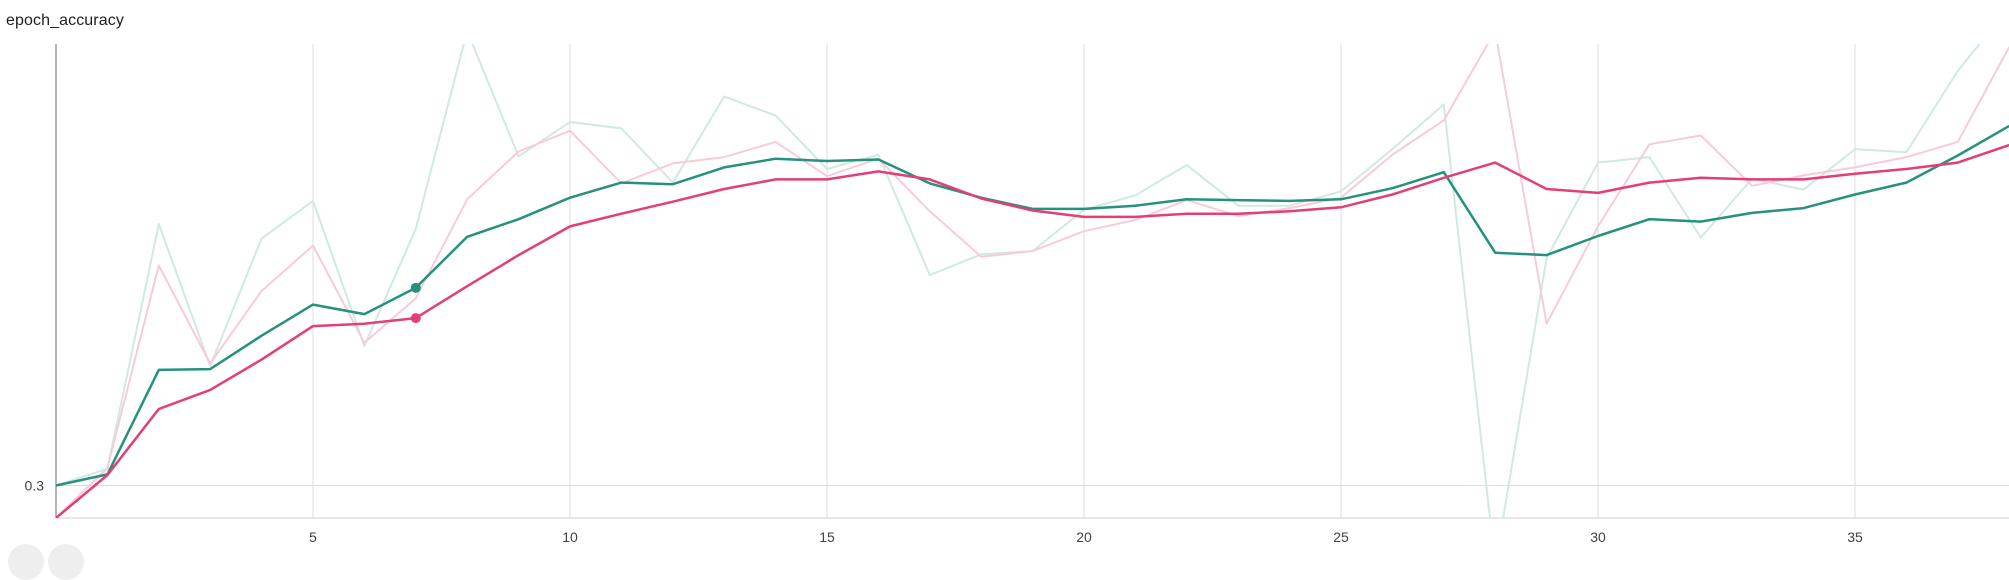 This screenshot has width=2009, height=580. Describe the element at coordinates (1341, 537) in the screenshot. I see `x-tick-label: 25` at that location.